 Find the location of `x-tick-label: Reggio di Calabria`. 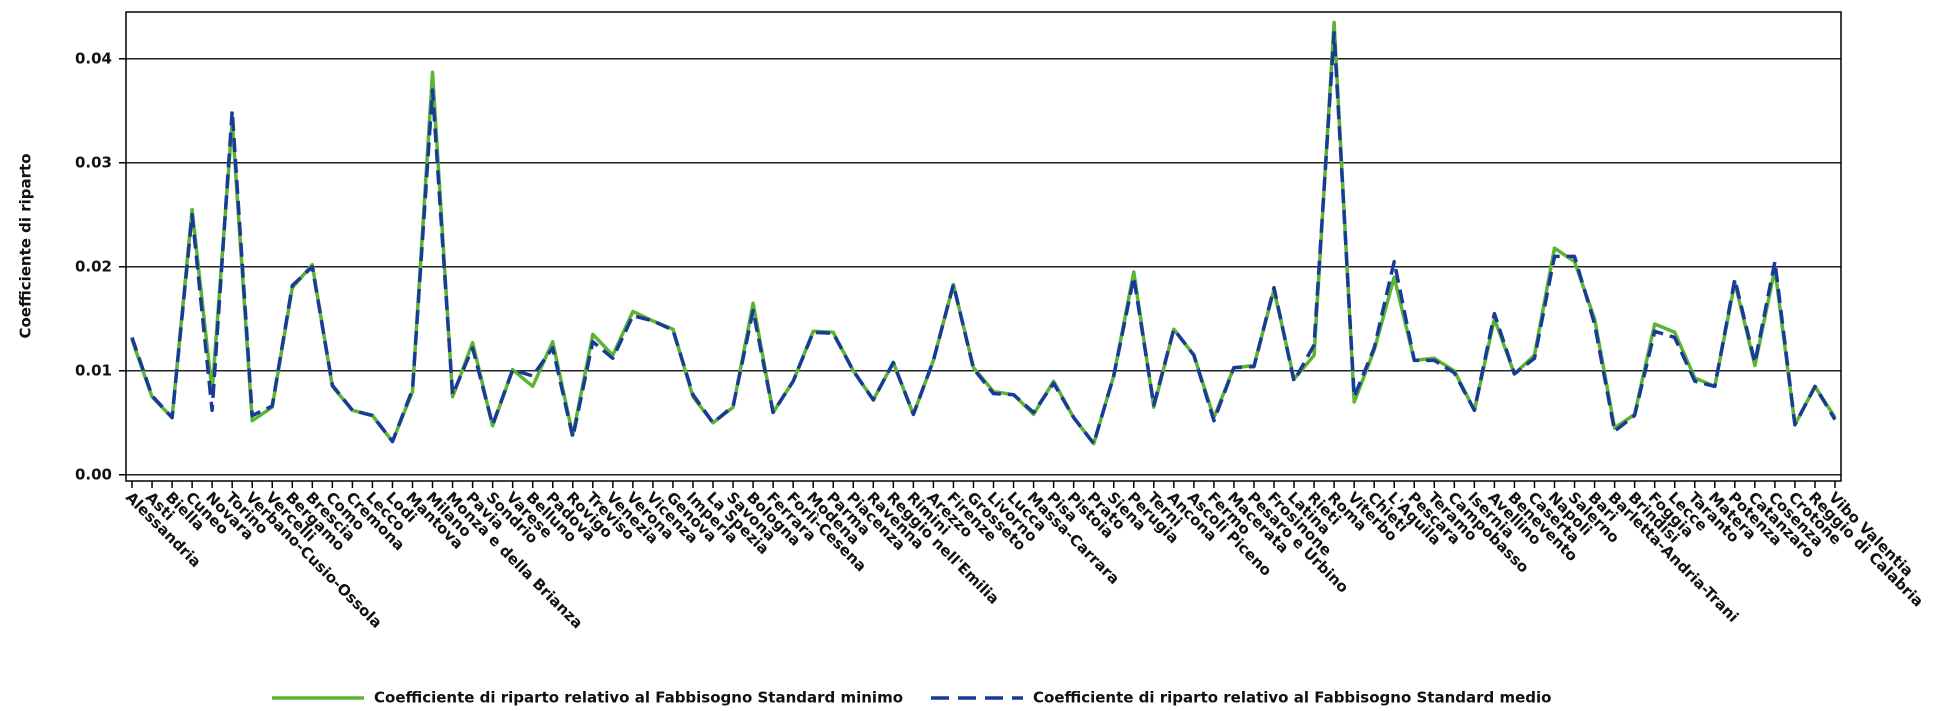

x-tick-label: Reggio di Calabria is located at coordinates (1866, 549).